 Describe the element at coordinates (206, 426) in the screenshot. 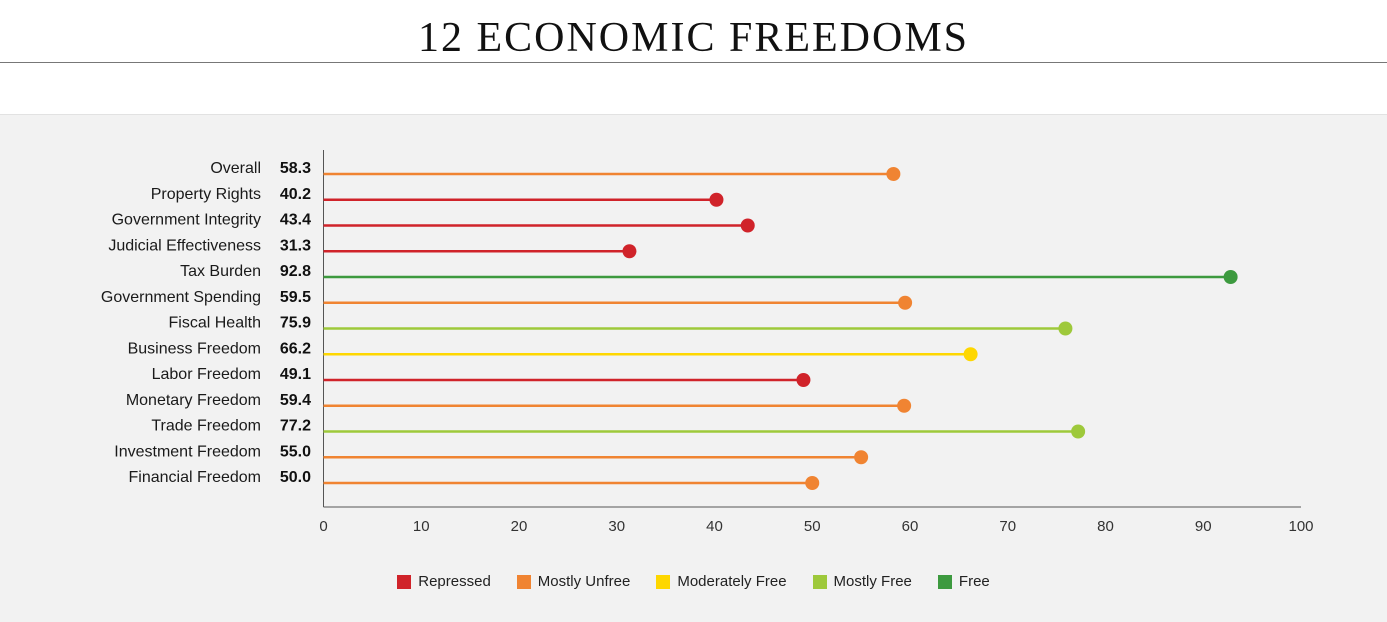

I see `category-label: Trade Freedom` at that location.